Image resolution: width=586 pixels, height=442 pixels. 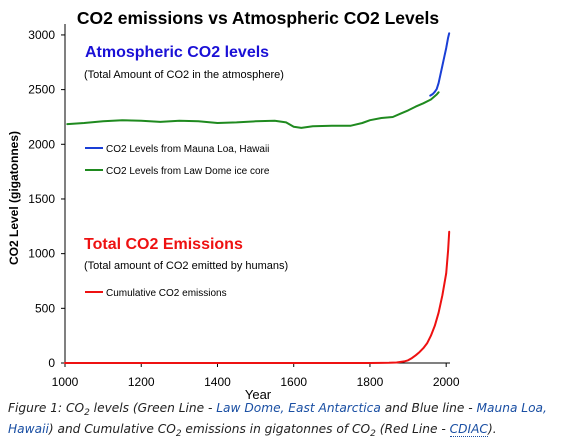 I want to click on atmospheric-subheading: (Total Amount of CO2 in the atmosphere), so click(x=184, y=75).